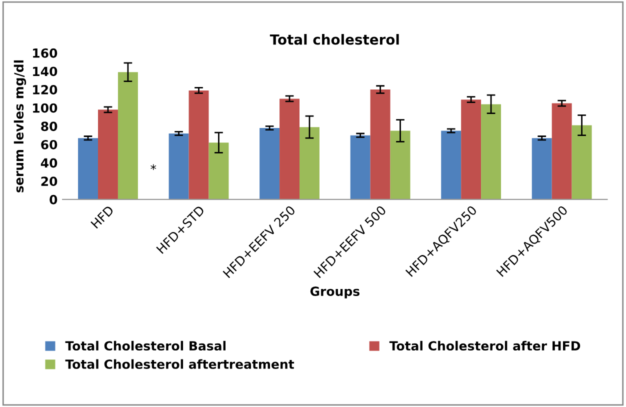 This screenshot has height=407, width=626. Describe the element at coordinates (49, 163) in the screenshot. I see `y-tick-label: 40` at that location.